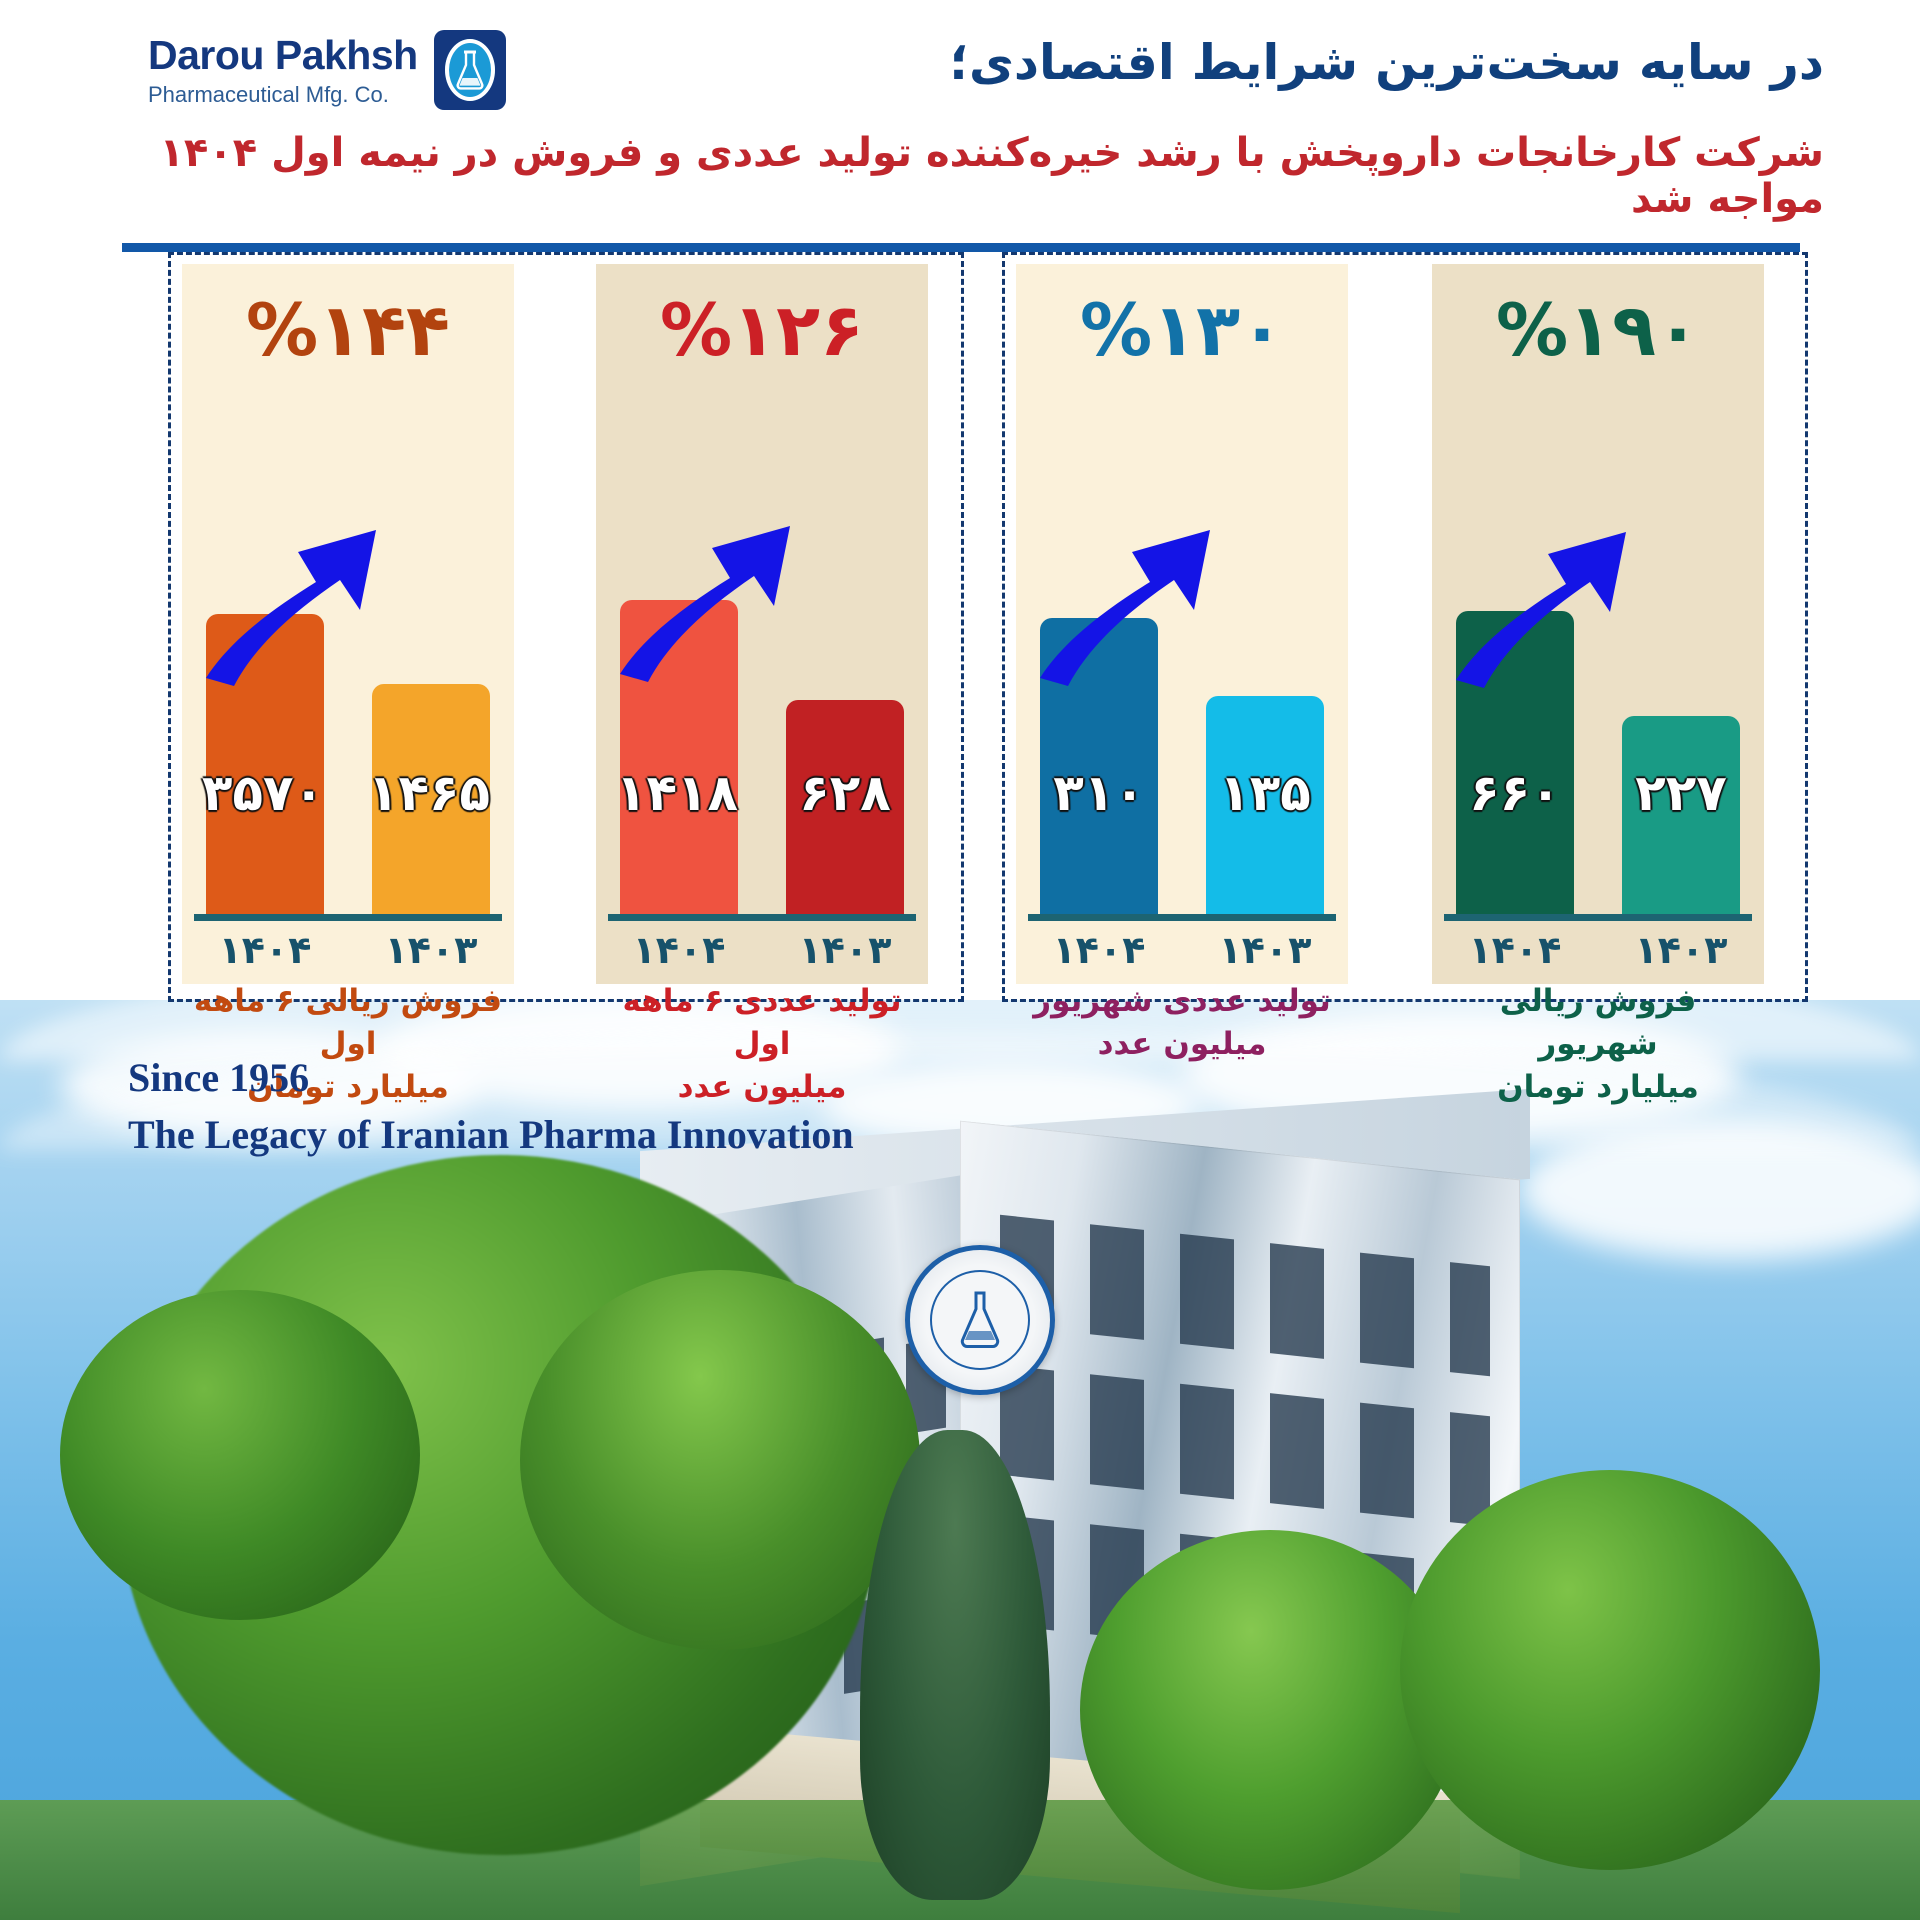 This screenshot has height=1920, width=1920. I want to click on plot-area: ۲۲۷ ۶۶۰, so click(1598, 589).